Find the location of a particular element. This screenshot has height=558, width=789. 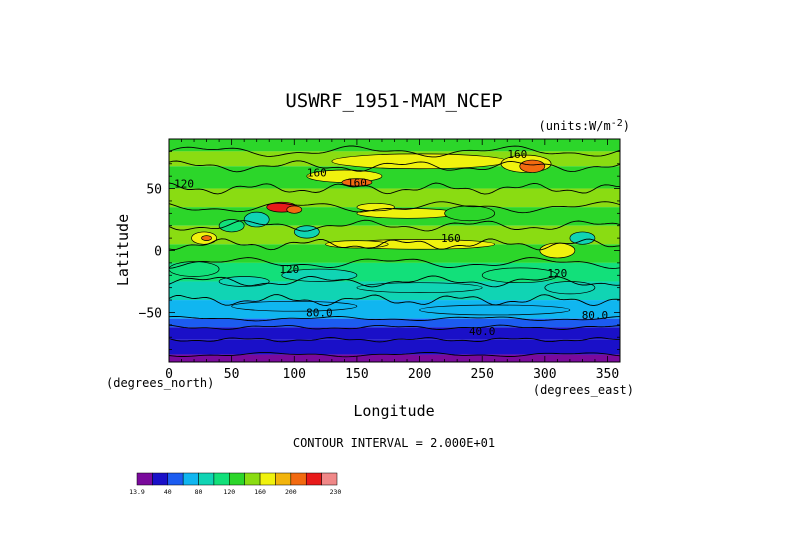

colorbar-label: 13.9 is located at coordinates (137, 492).